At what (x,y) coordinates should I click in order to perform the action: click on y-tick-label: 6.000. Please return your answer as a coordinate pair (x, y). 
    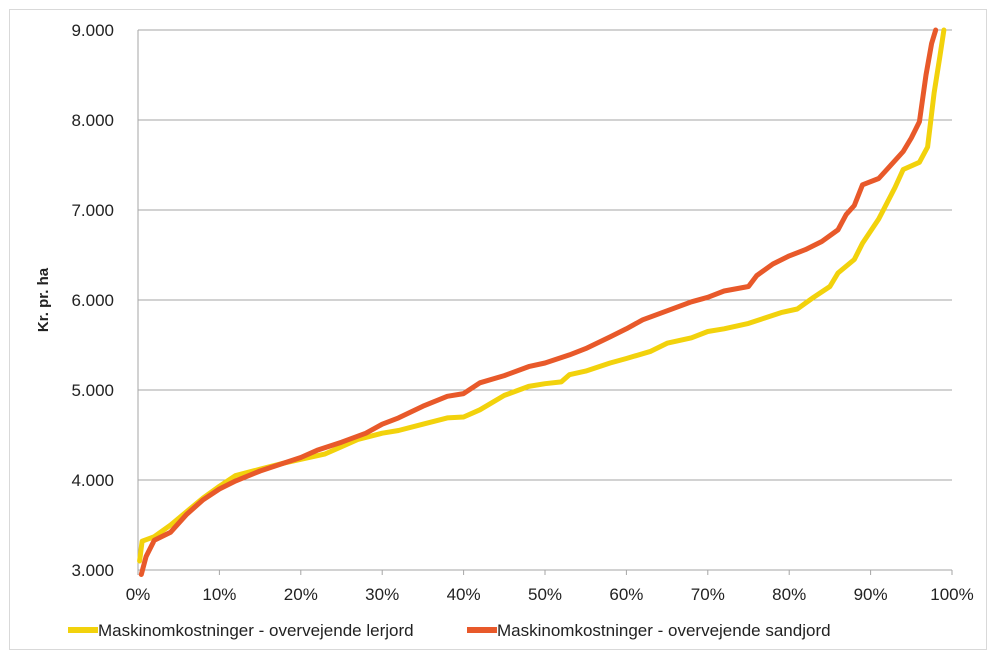
    Looking at the image, I should click on (92, 300).